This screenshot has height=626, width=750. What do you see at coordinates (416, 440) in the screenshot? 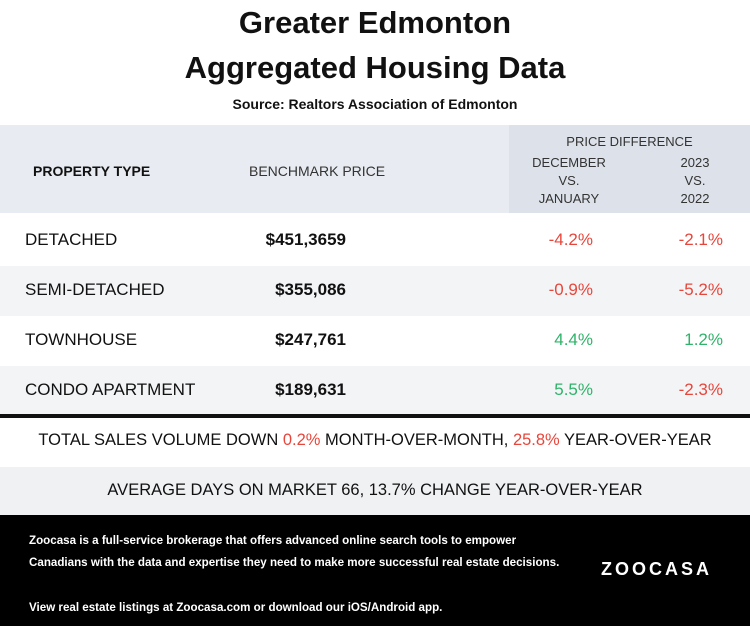
I see `sales-middle: MONTH-OVER-MONTH,` at bounding box center [416, 440].